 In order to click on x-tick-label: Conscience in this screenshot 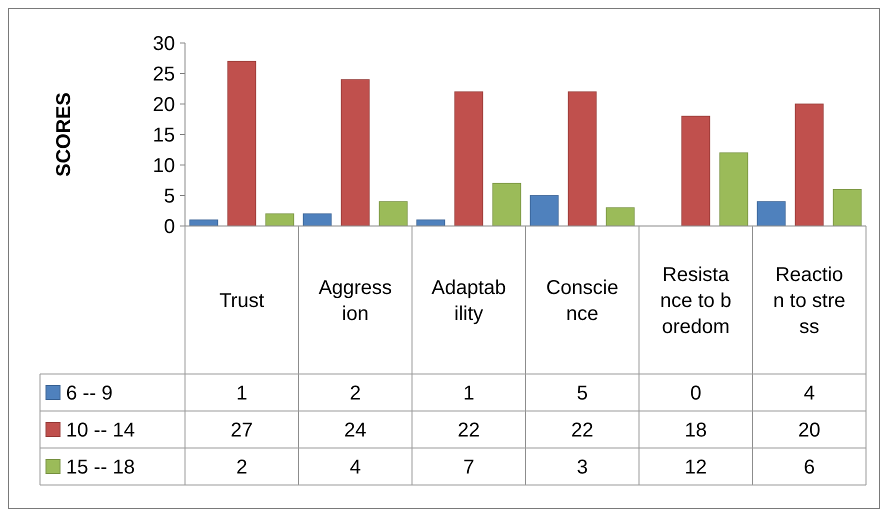, I will do `click(582, 301)`.